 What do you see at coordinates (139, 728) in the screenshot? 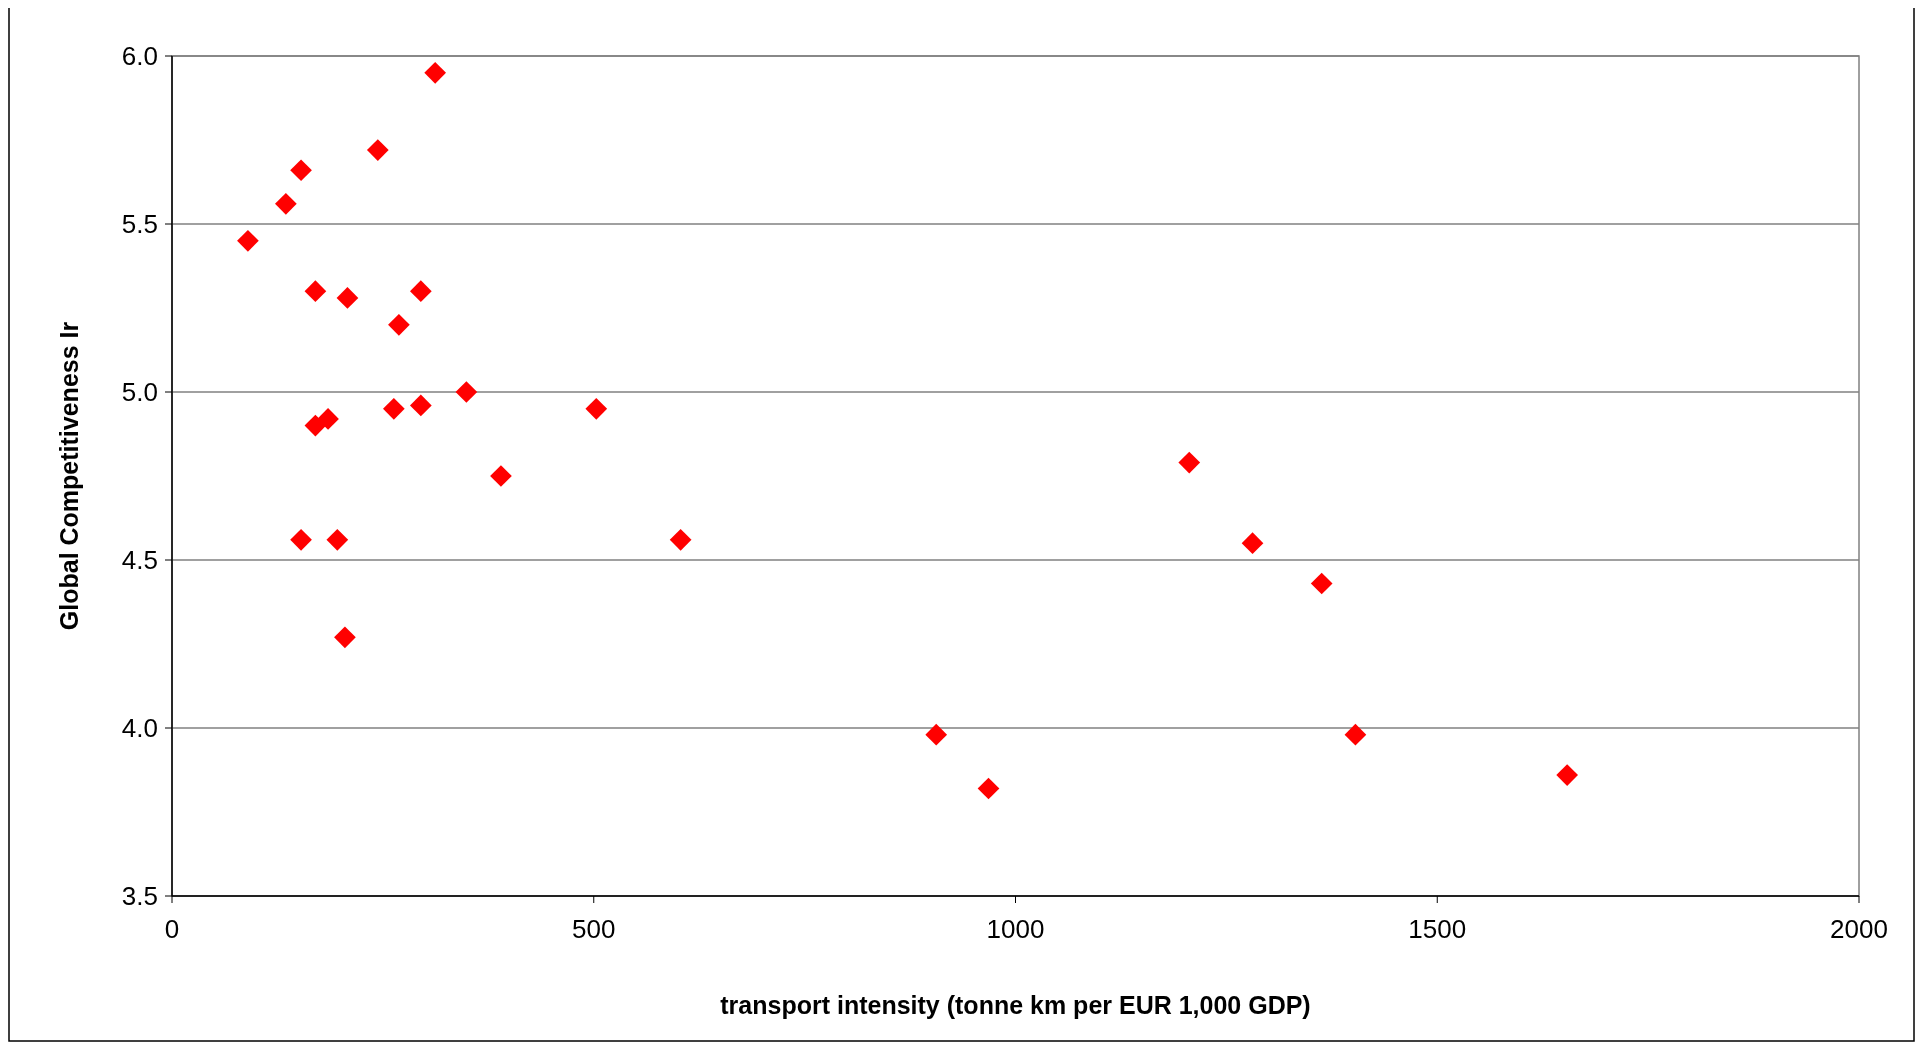
I see `y-tick-label: 4.0` at bounding box center [139, 728].